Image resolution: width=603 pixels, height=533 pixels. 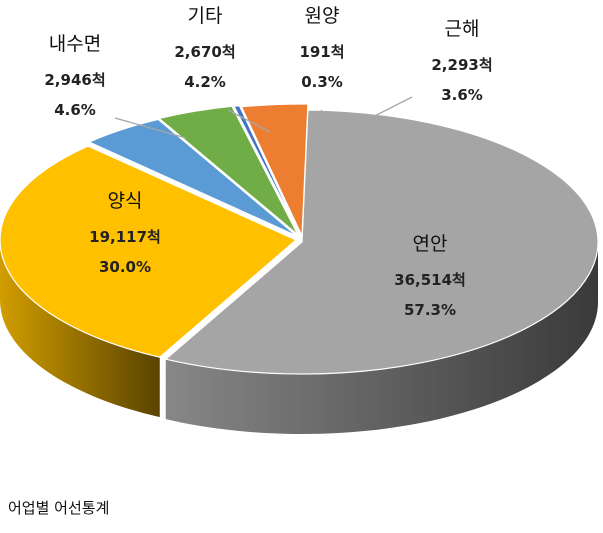 I want to click on slice-5-name-text: 근해, so click(x=462, y=29).